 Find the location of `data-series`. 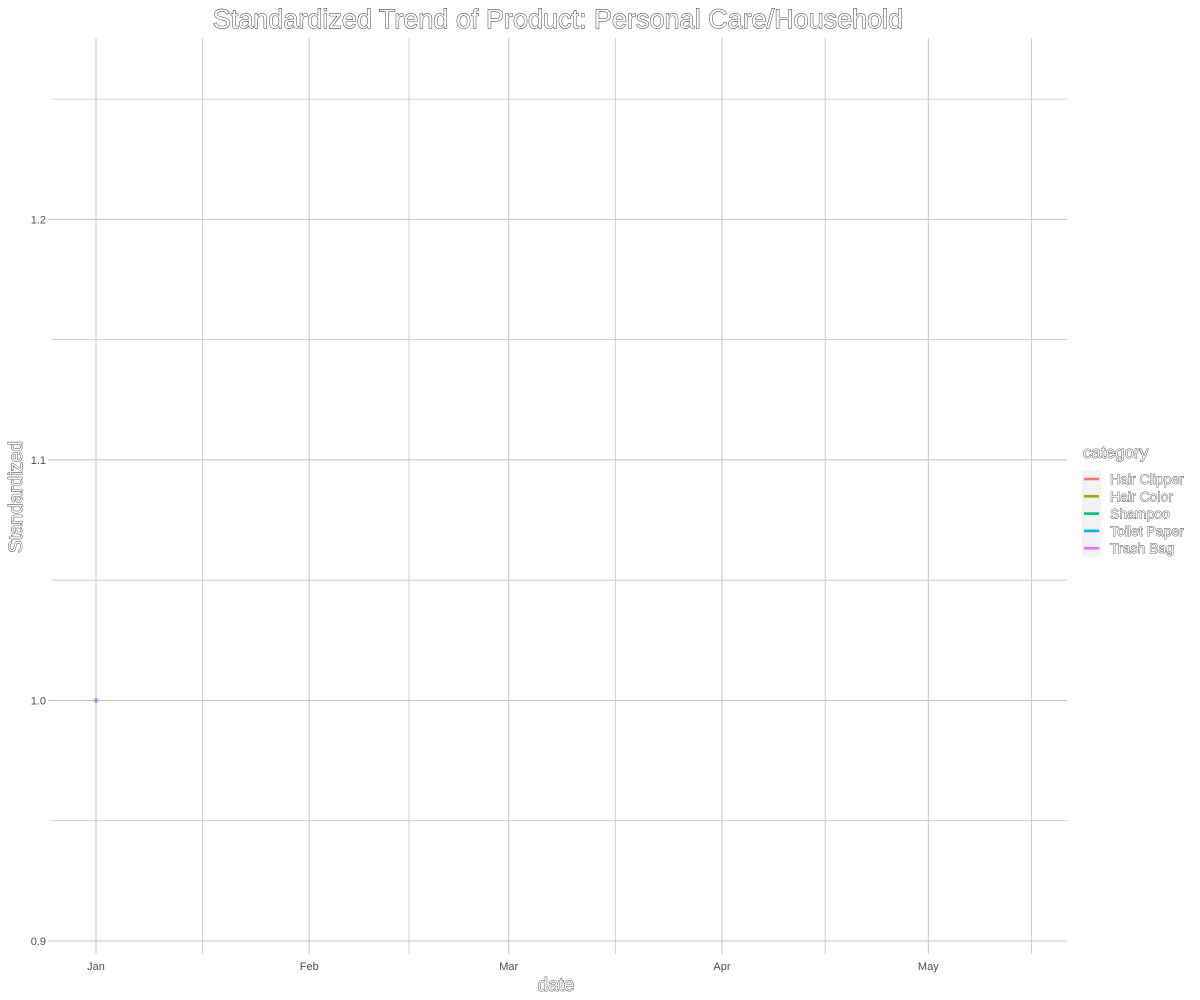

data-series is located at coordinates (96, 700).